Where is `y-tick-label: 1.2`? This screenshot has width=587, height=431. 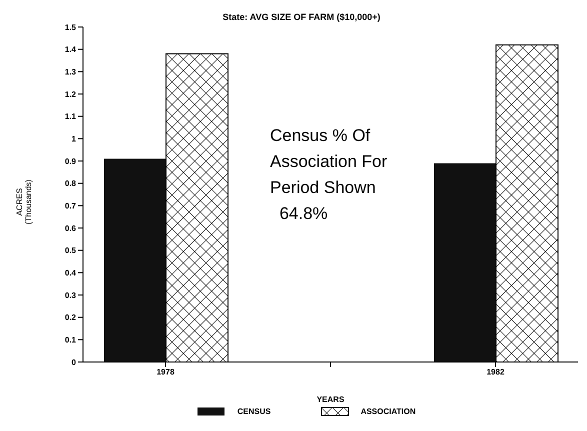 y-tick-label: 1.2 is located at coordinates (70, 94).